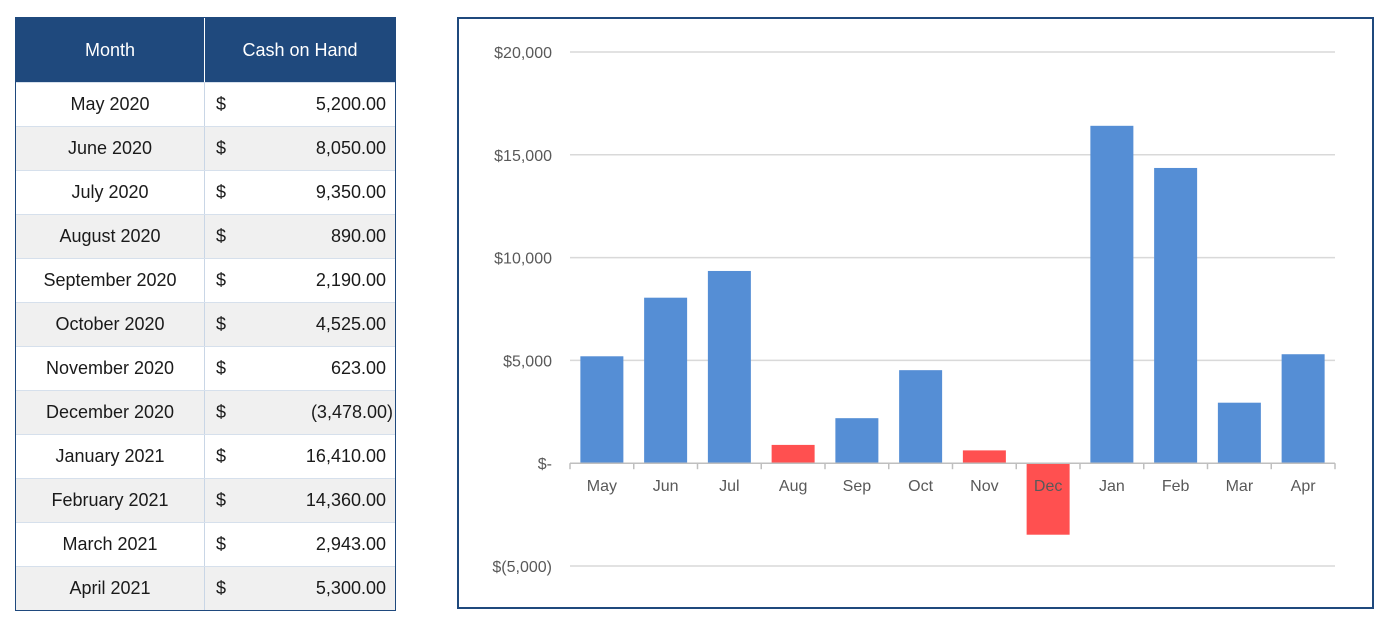 The height and width of the screenshot is (627, 1392). Describe the element at coordinates (110, 500) in the screenshot. I see `month-cell: February 2021` at that location.